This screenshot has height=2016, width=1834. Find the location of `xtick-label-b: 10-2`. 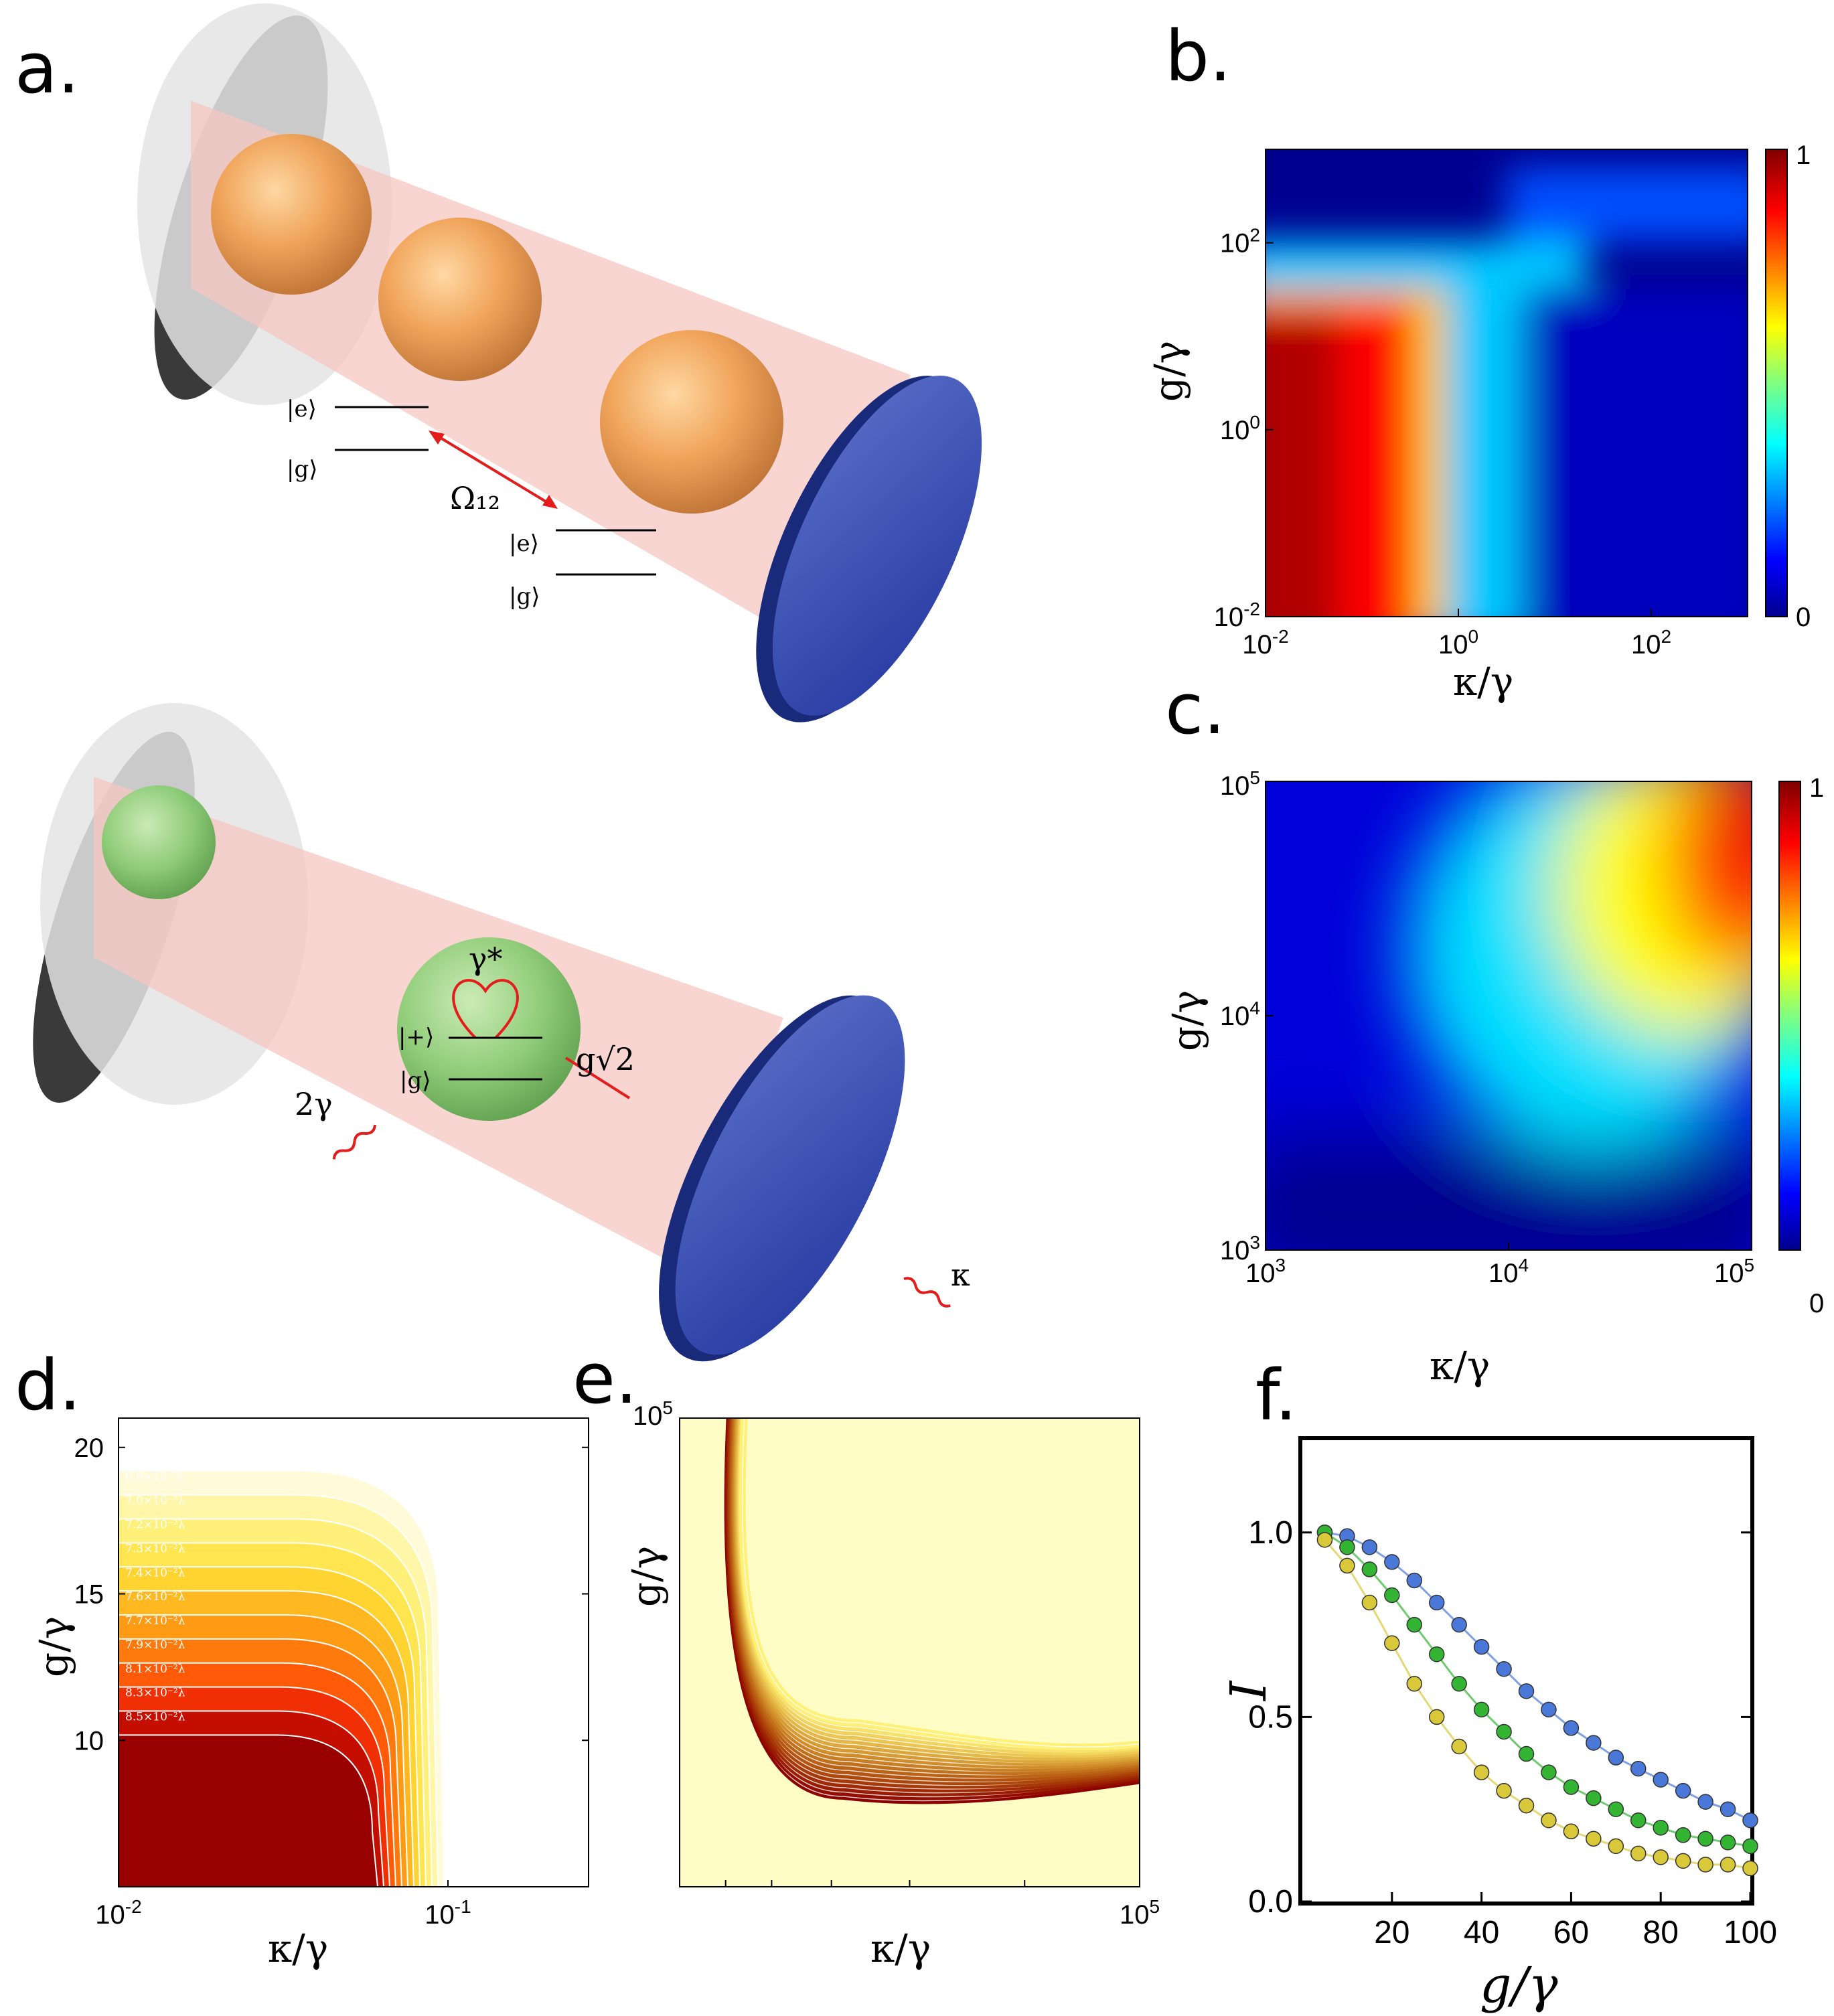

xtick-label-b: 10-2 is located at coordinates (1265, 643).